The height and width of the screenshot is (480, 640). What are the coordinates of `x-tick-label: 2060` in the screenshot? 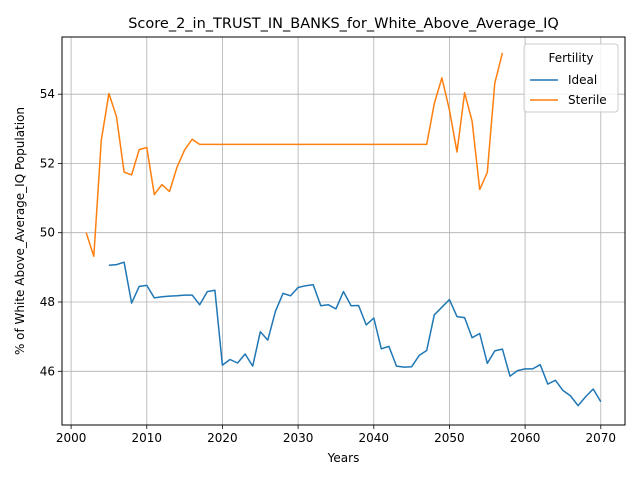 It's located at (525, 438).